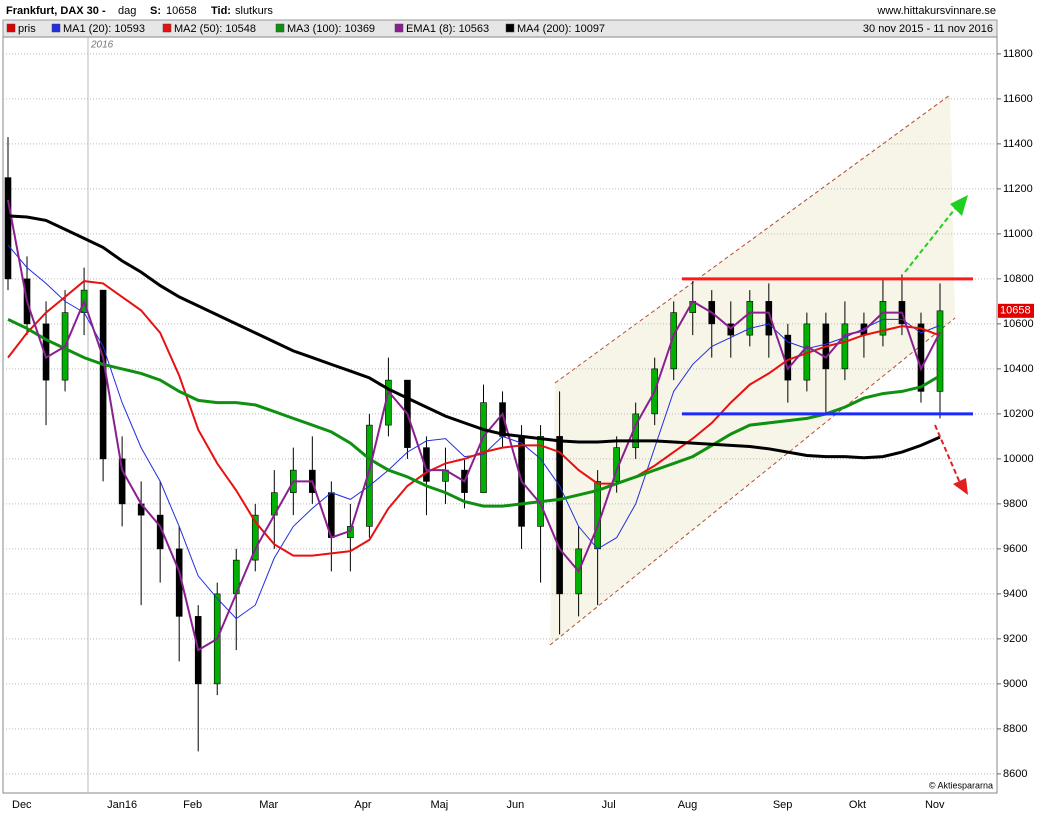  What do you see at coordinates (752, 239) in the screenshot?
I see `channel-line` at bounding box center [752, 239].